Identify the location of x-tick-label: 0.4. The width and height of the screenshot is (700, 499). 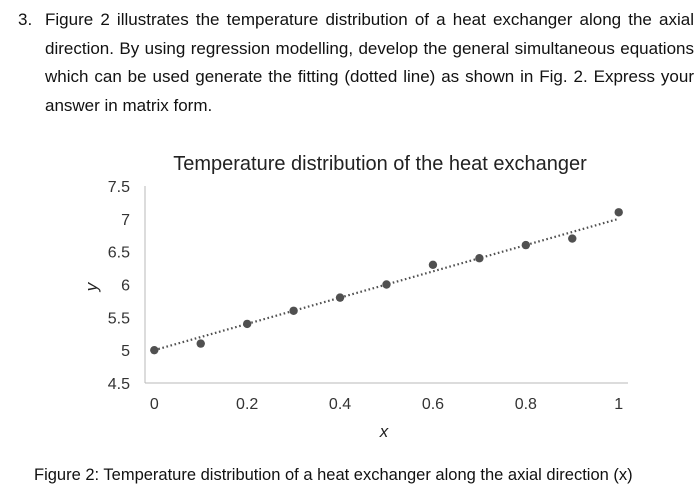
(340, 404).